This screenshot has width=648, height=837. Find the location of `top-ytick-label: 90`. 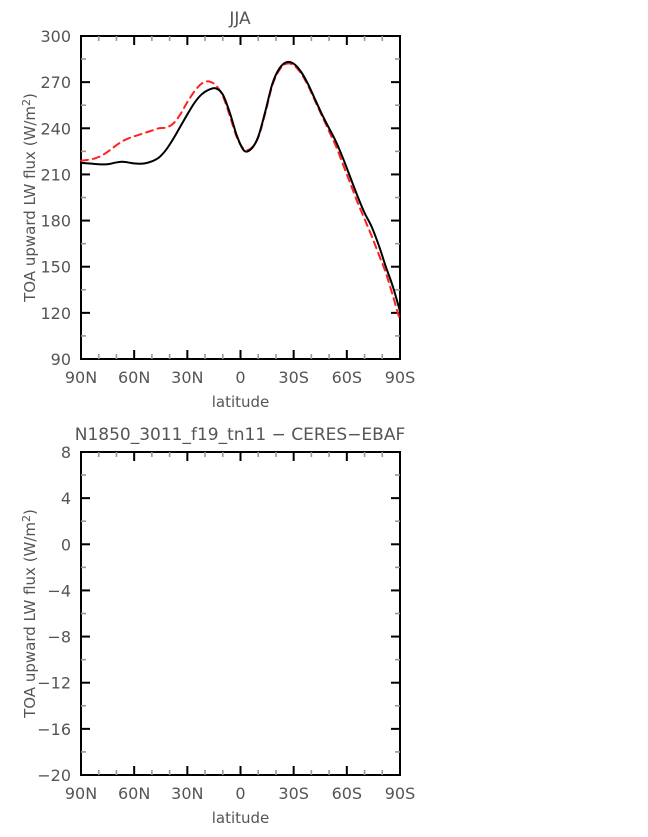

top-ytick-label: 90 is located at coordinates (61, 359).